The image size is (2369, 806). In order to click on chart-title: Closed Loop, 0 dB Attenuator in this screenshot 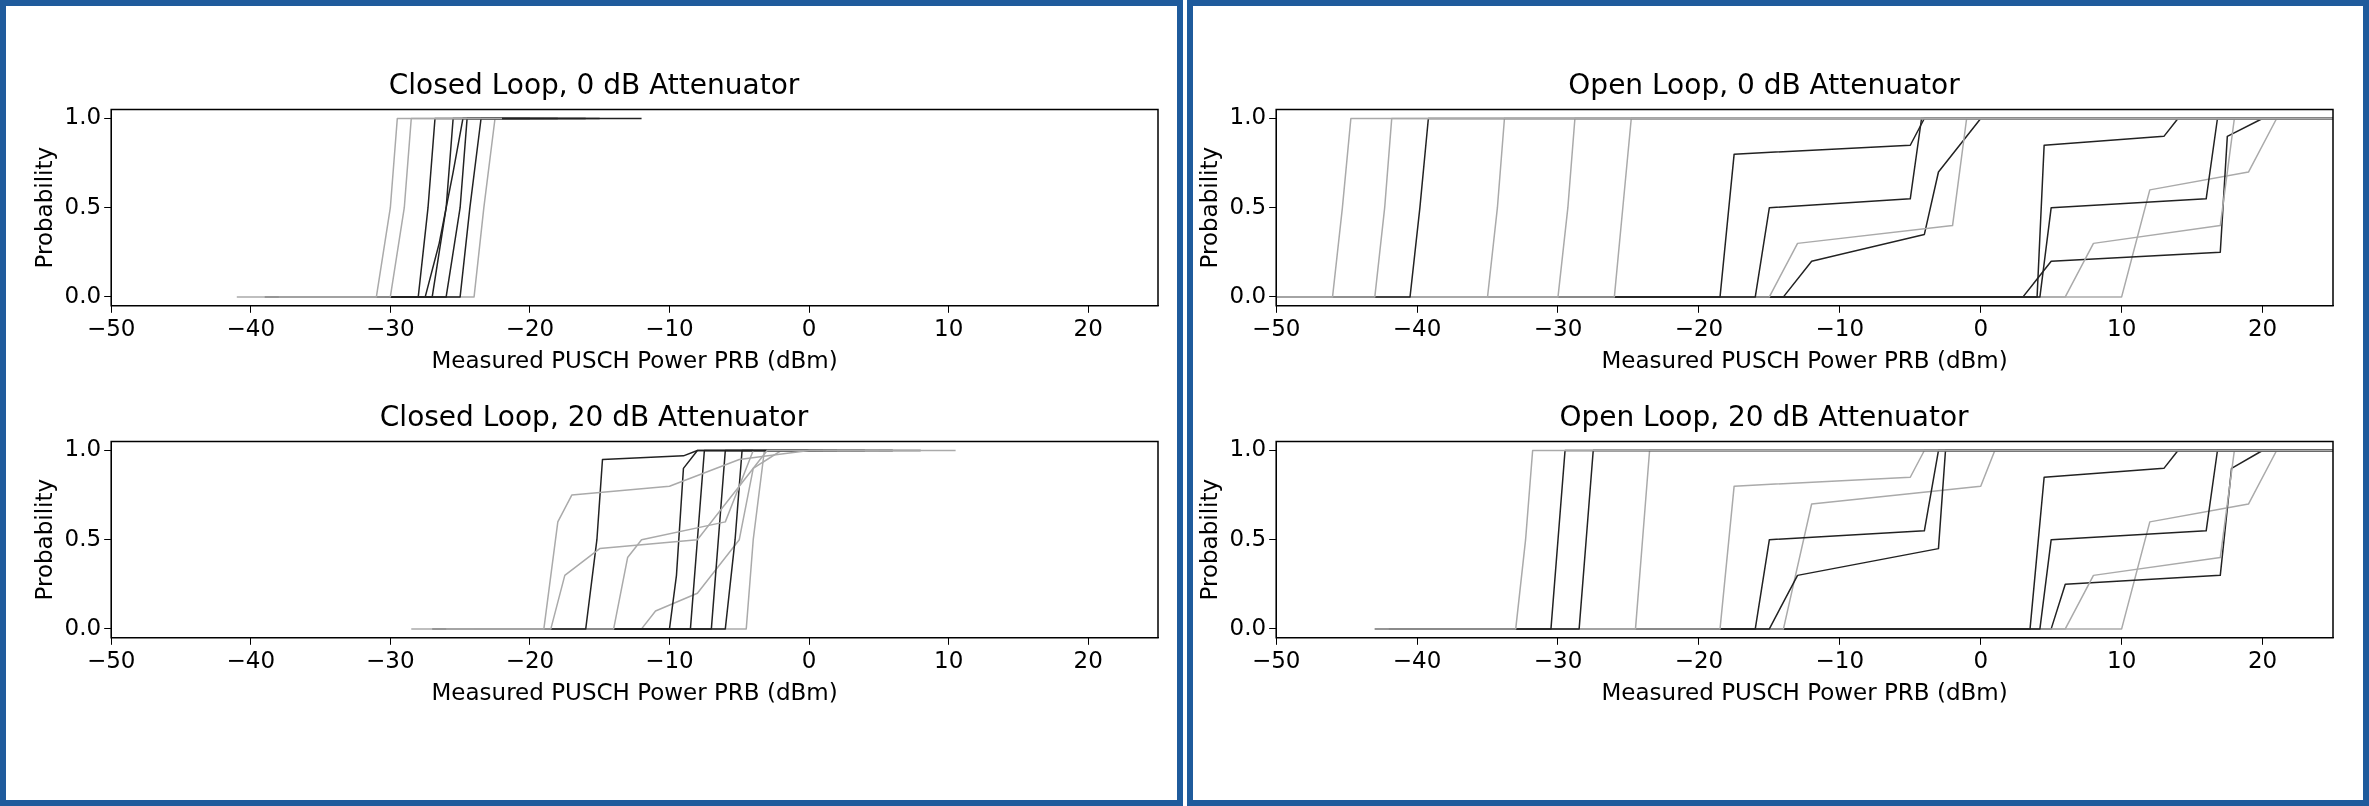, I will do `click(594, 85)`.